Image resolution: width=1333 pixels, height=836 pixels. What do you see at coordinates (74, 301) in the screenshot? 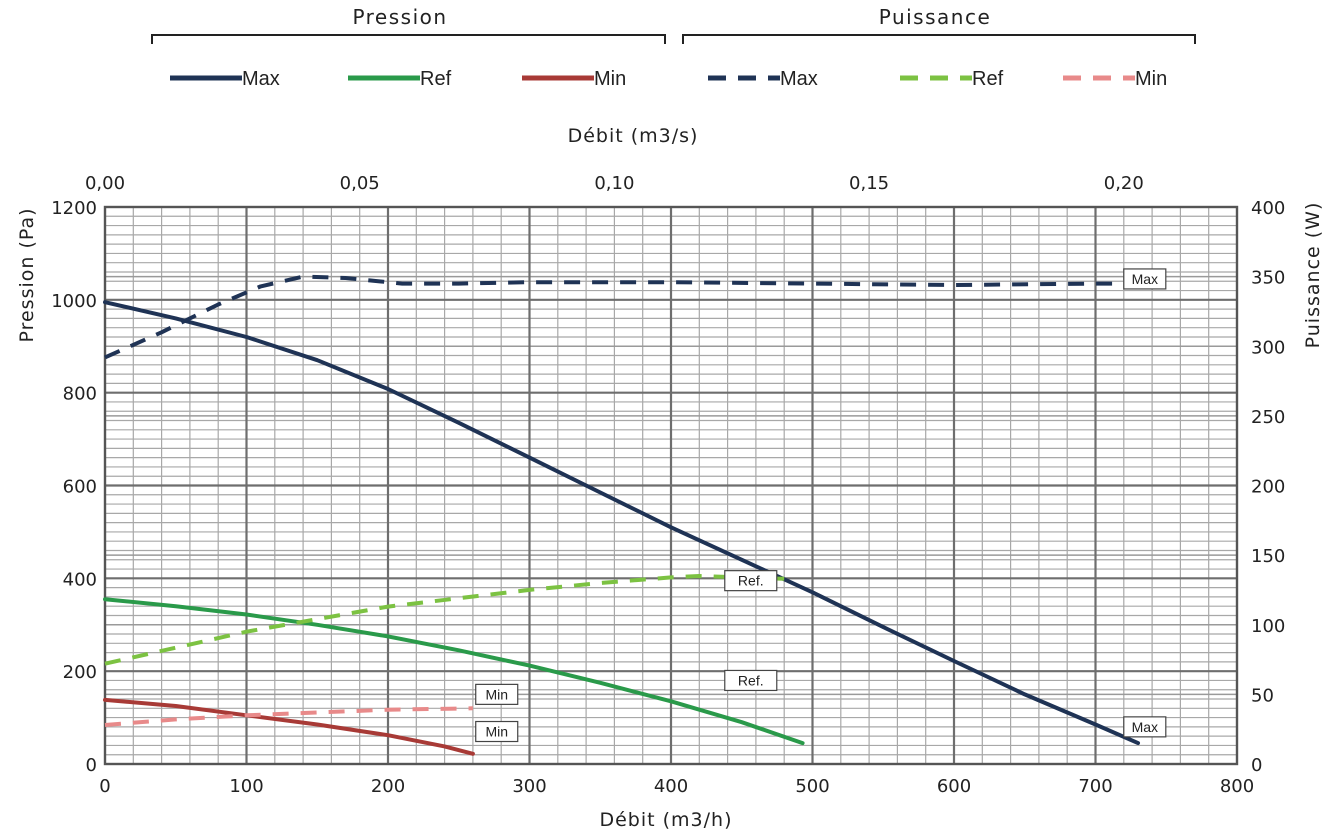
I see `y-tick-label: 1000` at bounding box center [74, 301].